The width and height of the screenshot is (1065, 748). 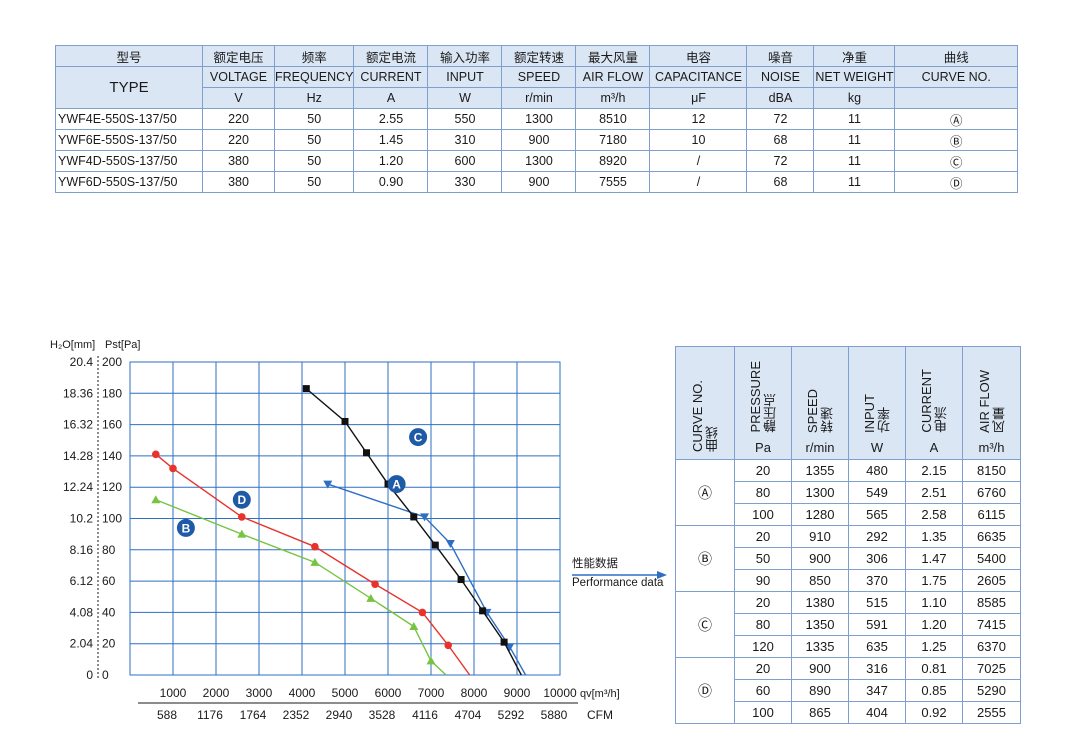 What do you see at coordinates (991, 602) in the screenshot?
I see `airflow-cell: 8585` at bounding box center [991, 602].